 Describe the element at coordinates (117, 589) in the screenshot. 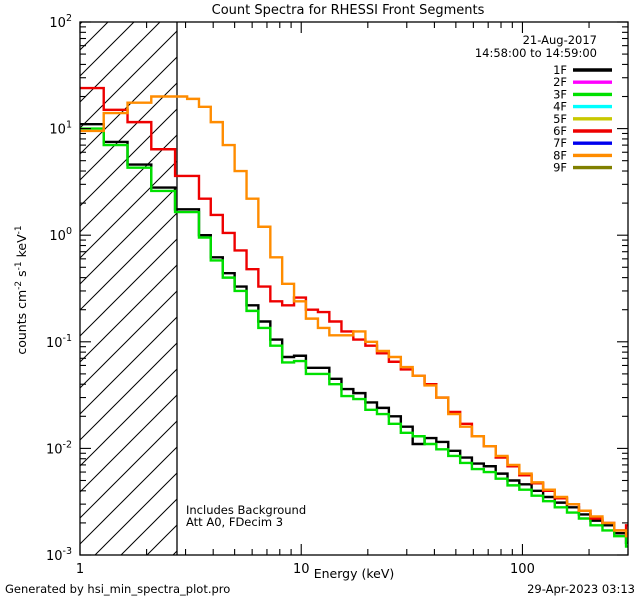

I see `footer-generator: Generated by hsi_min_spectra_plot.pro` at that location.